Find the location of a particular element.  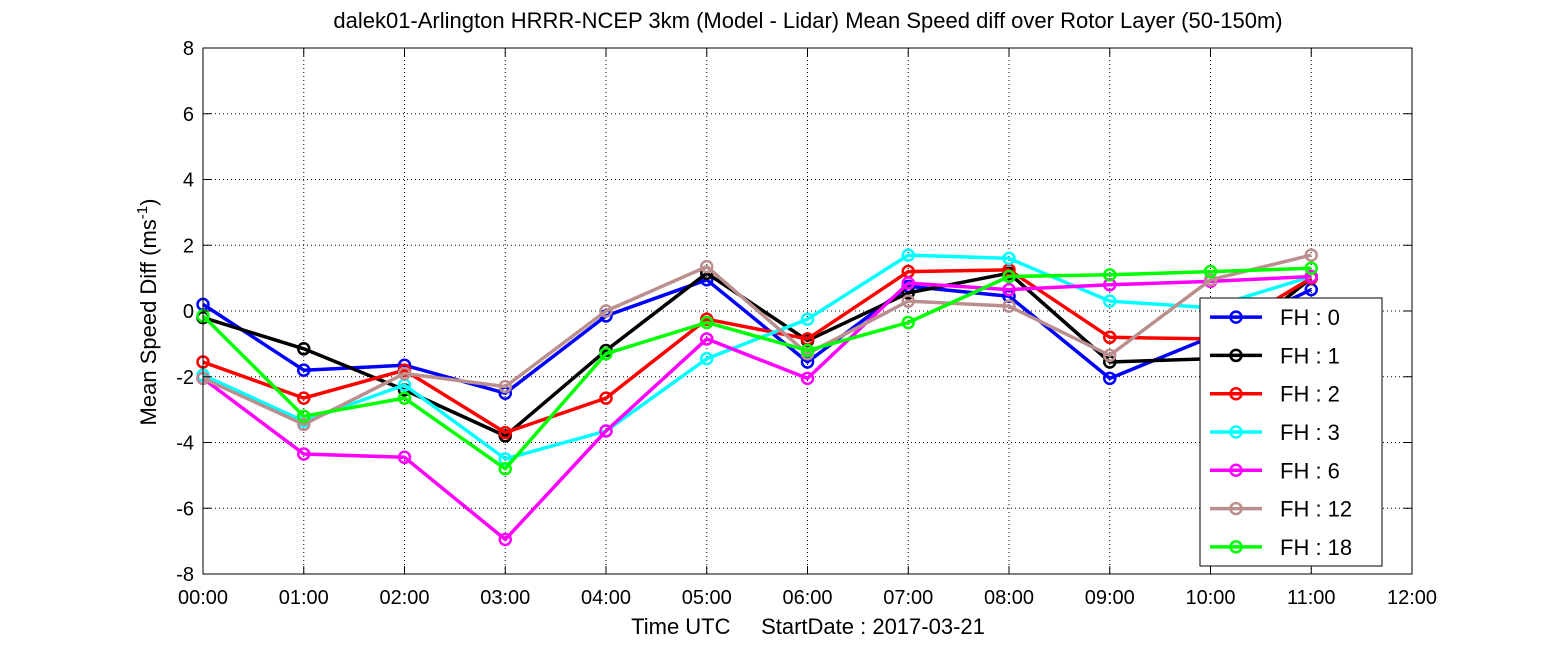

x-tick-label: 03:00 is located at coordinates (505, 598).